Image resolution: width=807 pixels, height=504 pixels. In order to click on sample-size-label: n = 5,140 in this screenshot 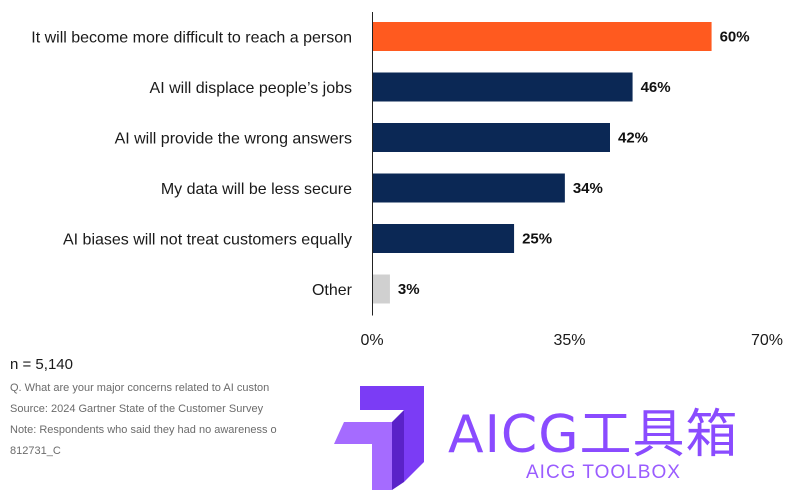, I will do `click(41, 364)`.